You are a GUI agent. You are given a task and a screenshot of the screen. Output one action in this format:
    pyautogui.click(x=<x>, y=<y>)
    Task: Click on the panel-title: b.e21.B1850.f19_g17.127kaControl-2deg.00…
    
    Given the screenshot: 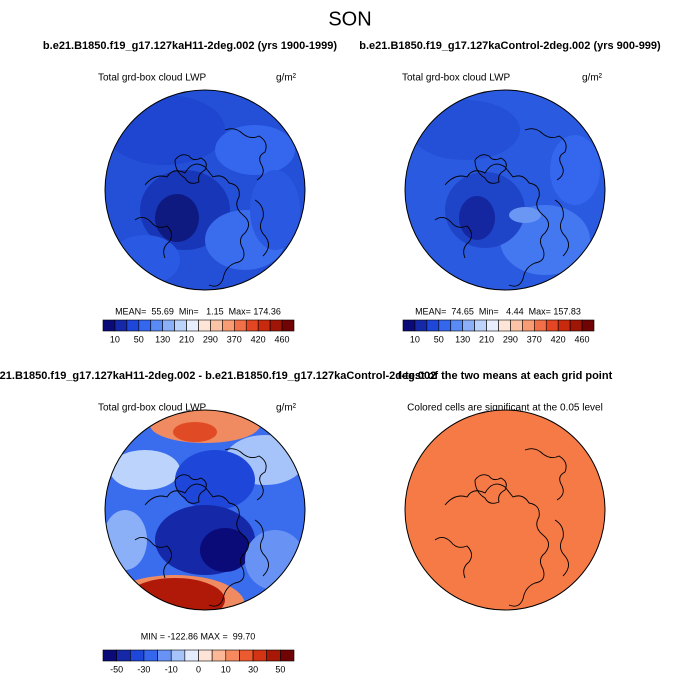 What is the action you would take?
    pyautogui.click(x=510, y=46)
    